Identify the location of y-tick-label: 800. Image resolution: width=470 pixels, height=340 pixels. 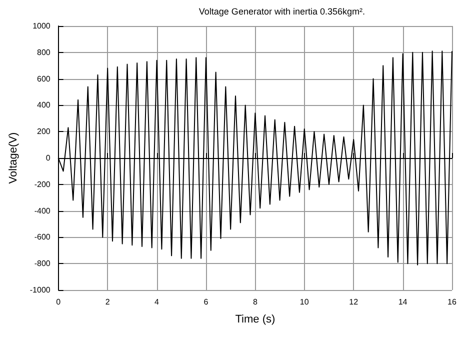
(44, 52).